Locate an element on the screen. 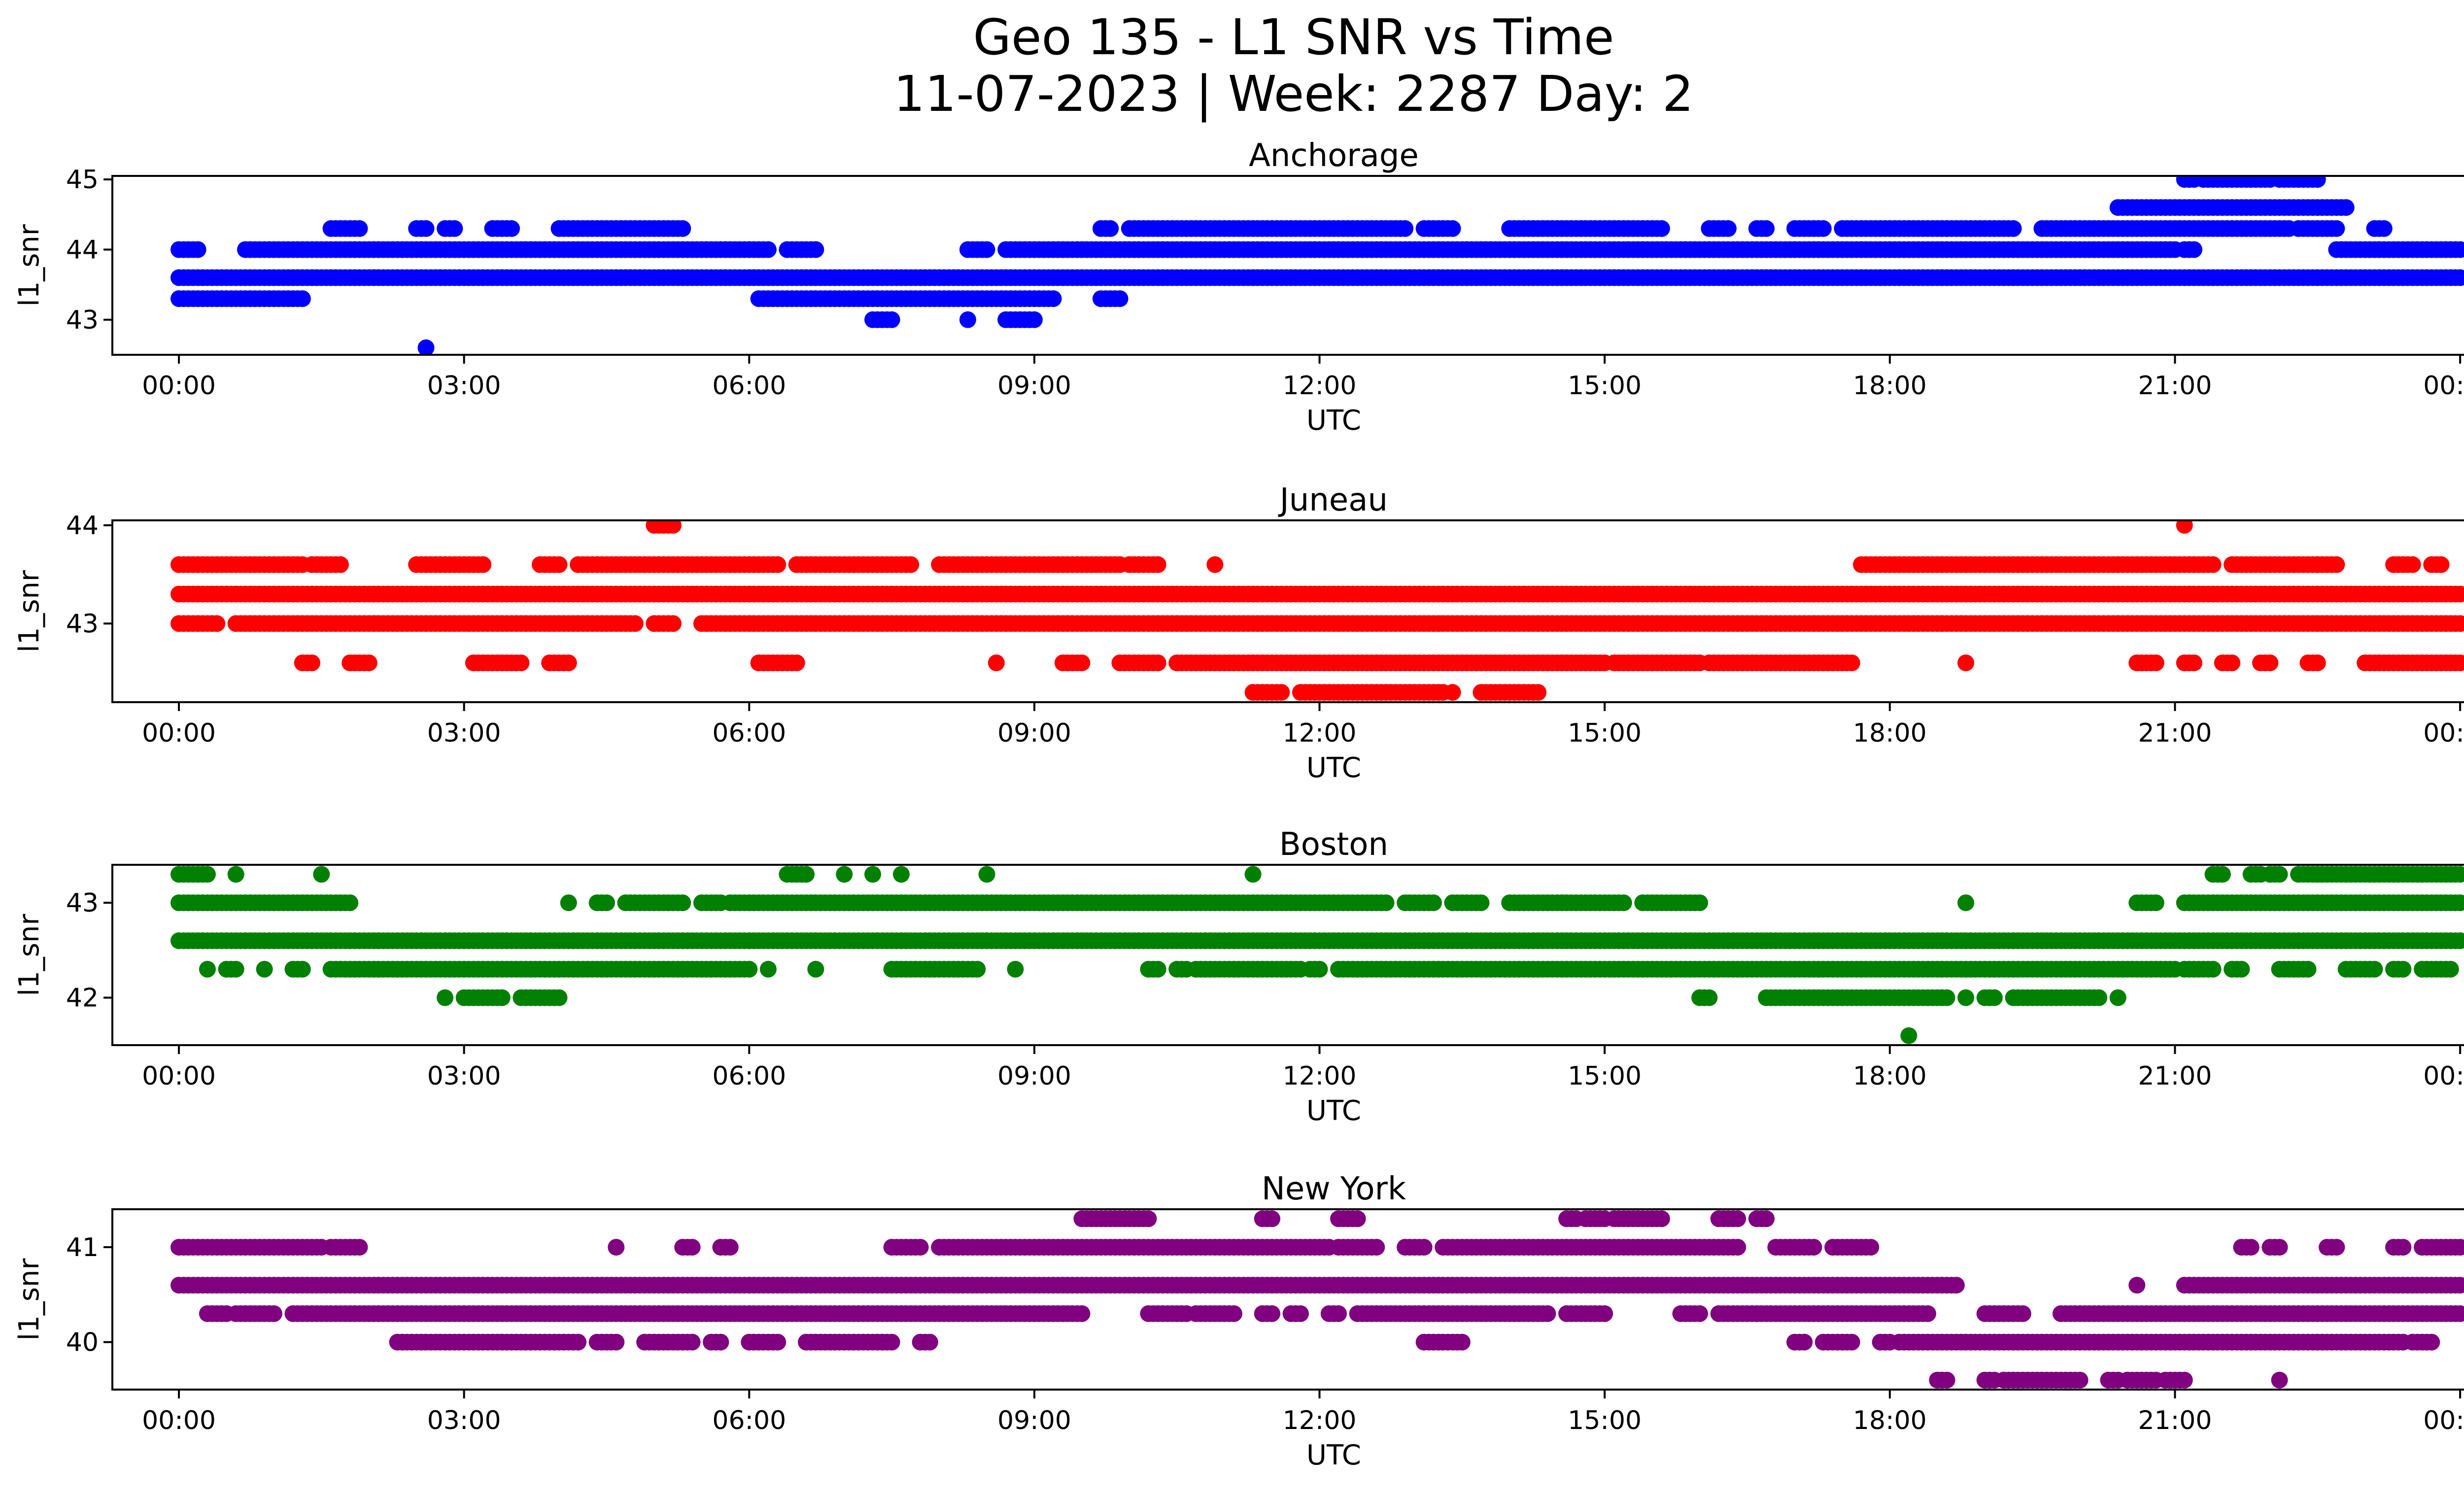 The image size is (2464, 1497). panel-title: Anchorage is located at coordinates (1334, 155).